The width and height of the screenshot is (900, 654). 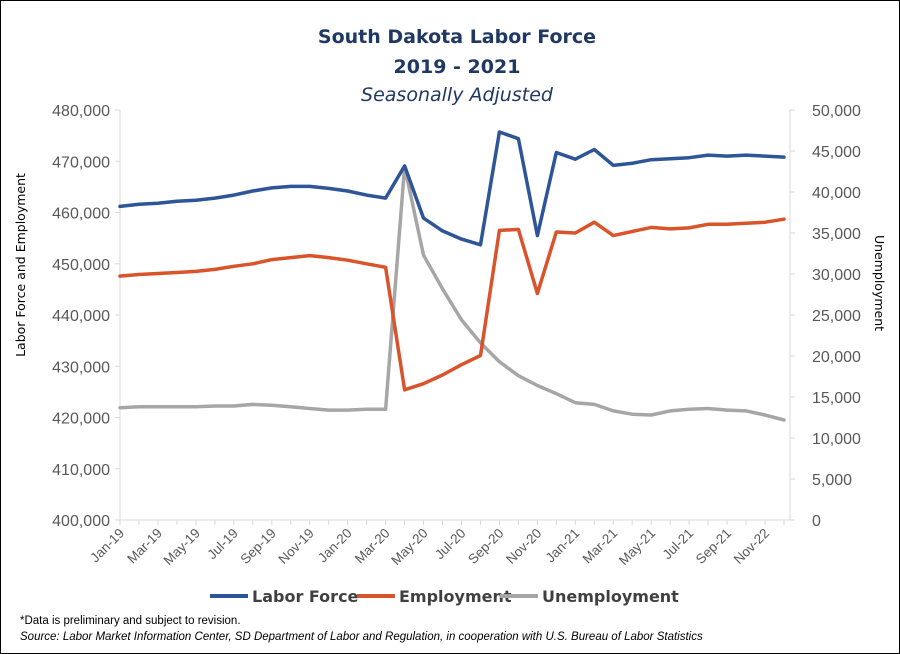 What do you see at coordinates (836, 357) in the screenshot?
I see `right-tick-label: 20,000` at bounding box center [836, 357].